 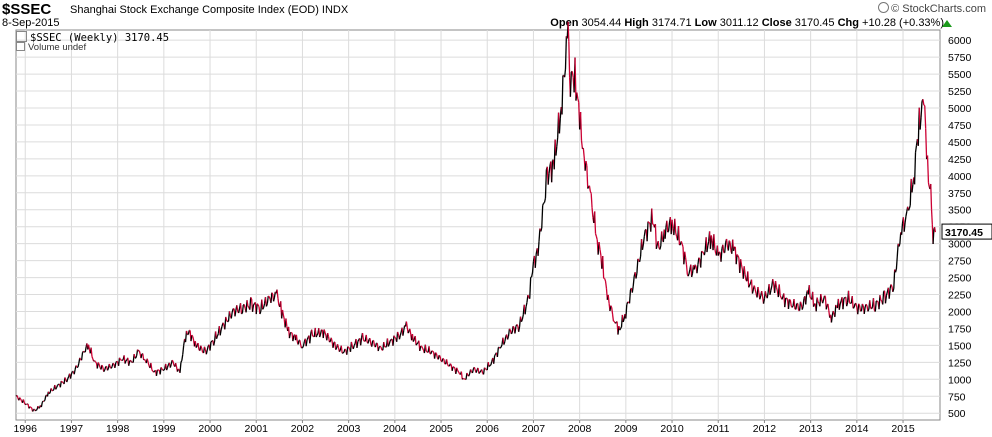 I want to click on brand-label: © StockCharts.com, so click(x=932, y=8).